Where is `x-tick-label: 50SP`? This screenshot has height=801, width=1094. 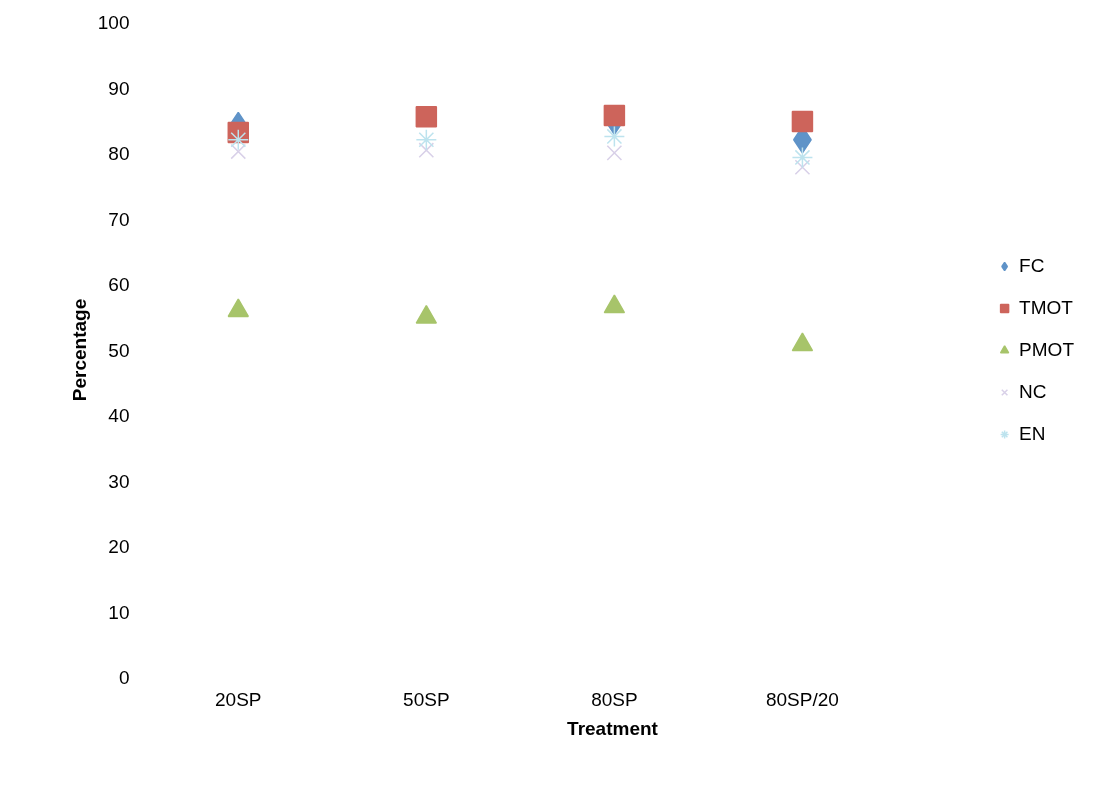
x-tick-label: 50SP is located at coordinates (426, 699).